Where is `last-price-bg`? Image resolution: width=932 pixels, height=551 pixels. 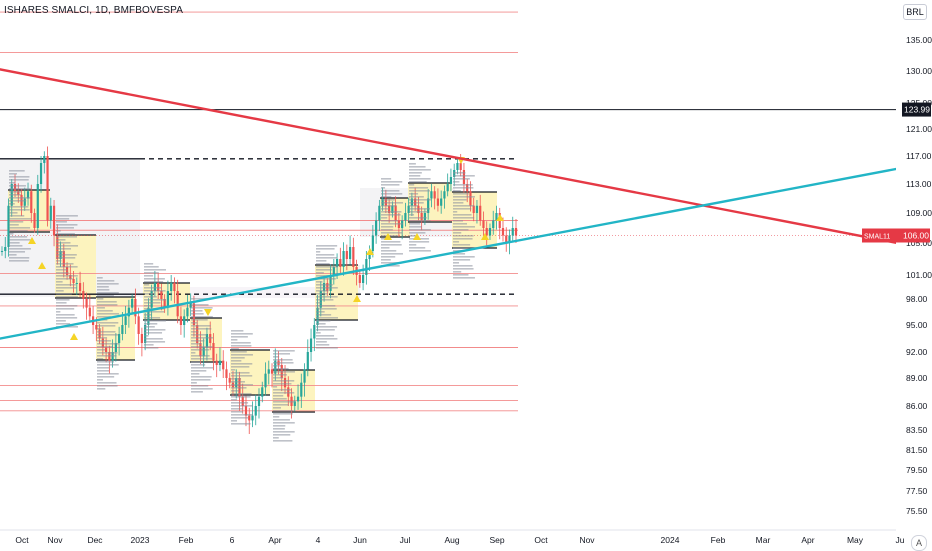
last-price-bg is located at coordinates (911, 235).